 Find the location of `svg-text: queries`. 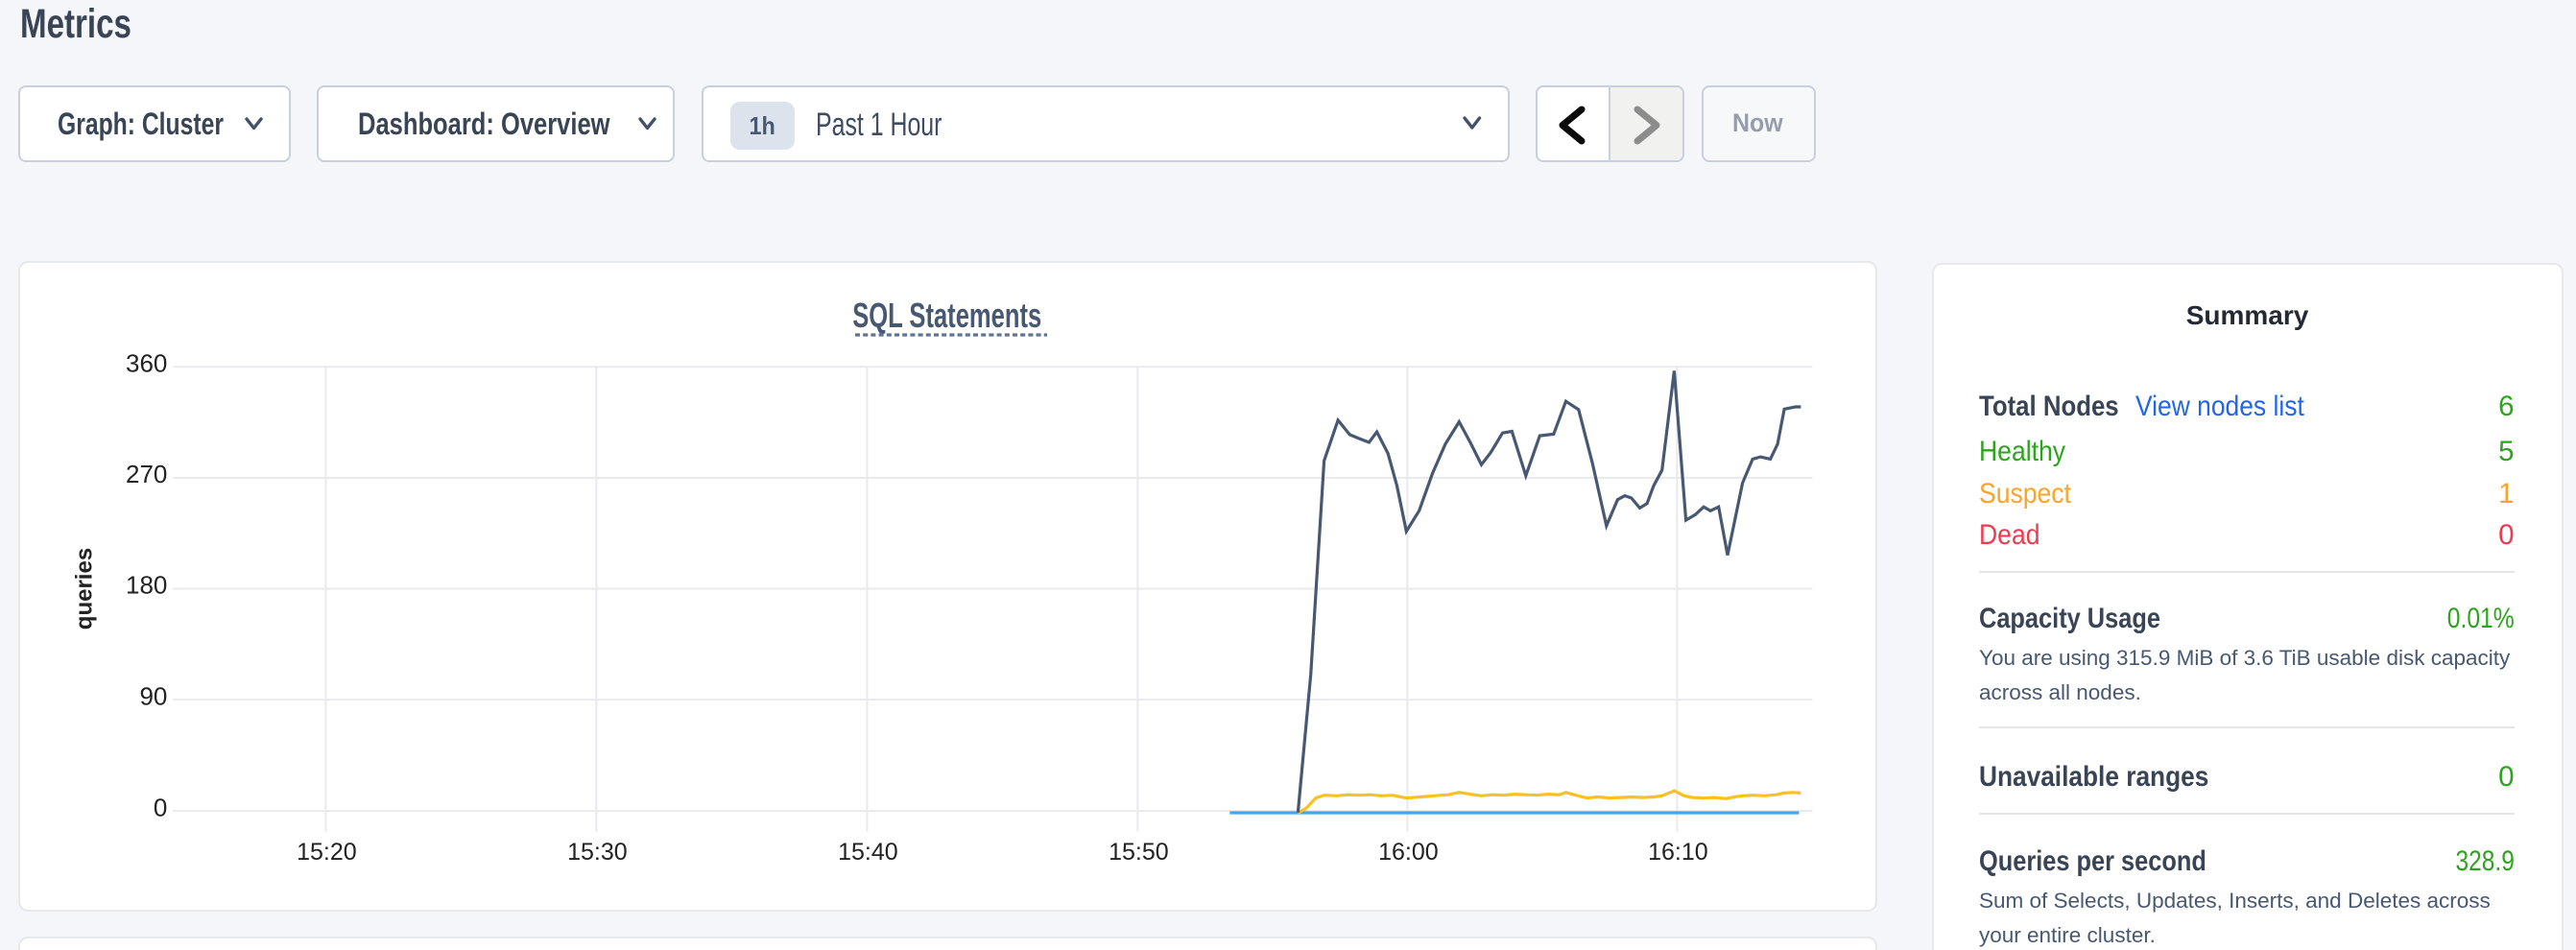

svg-text: queries is located at coordinates (84, 588).